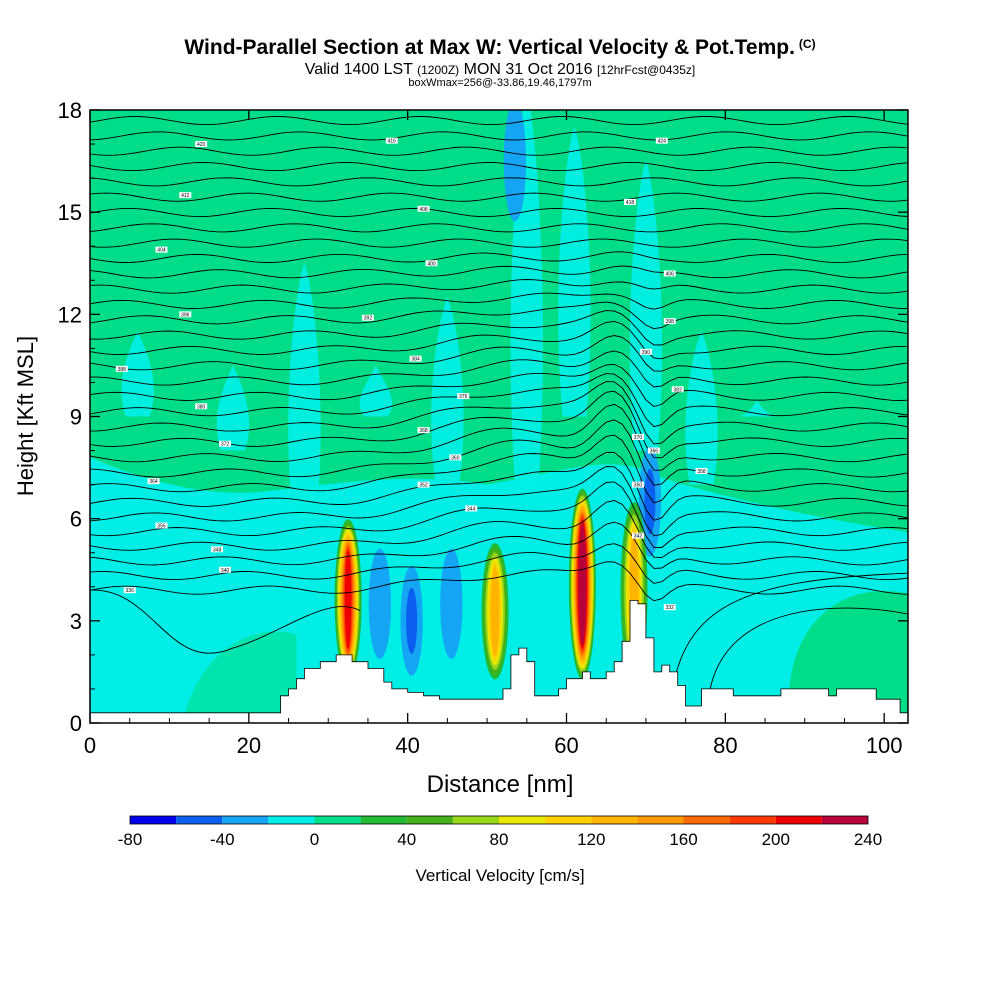 The image size is (1000, 1000). What do you see at coordinates (638, 438) in the screenshot?
I see `isentrope-label-text: 370` at bounding box center [638, 438].